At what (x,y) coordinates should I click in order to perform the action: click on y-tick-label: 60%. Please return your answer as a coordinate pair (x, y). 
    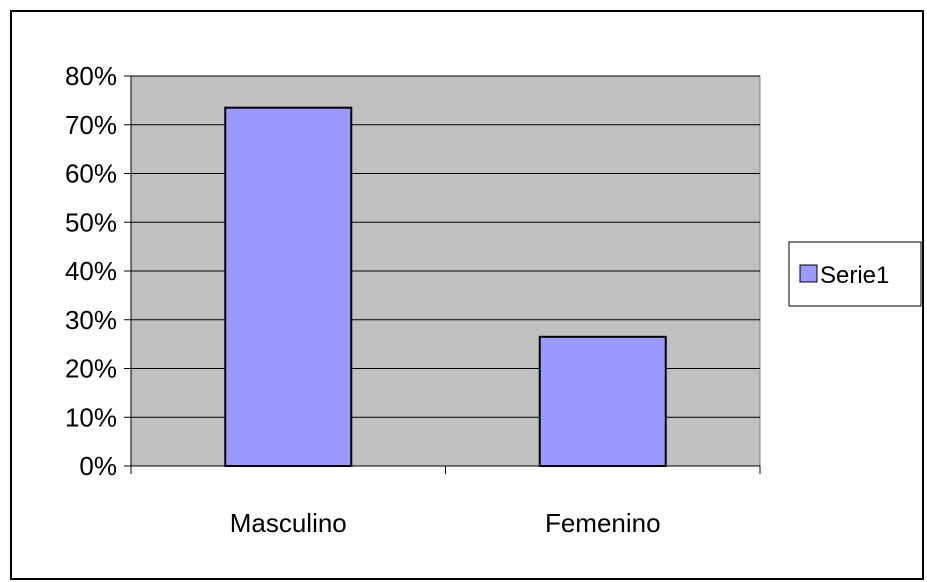
    Looking at the image, I should click on (91, 174).